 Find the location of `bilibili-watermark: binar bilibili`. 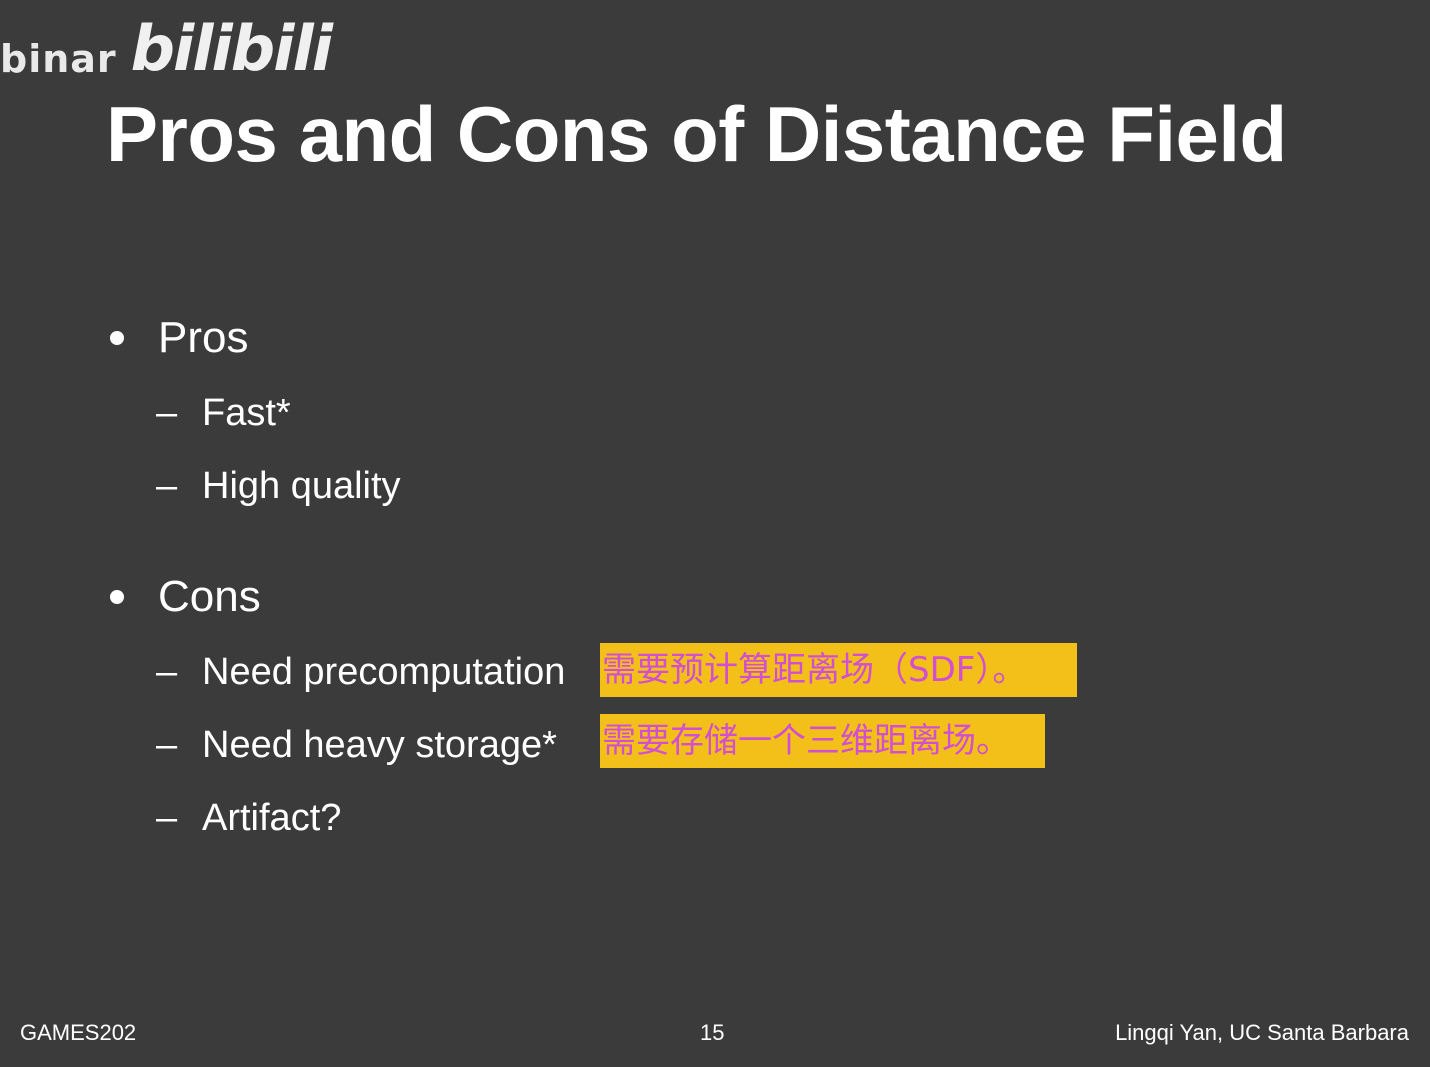

bilibili-watermark: binar bilibili is located at coordinates (166, 48).